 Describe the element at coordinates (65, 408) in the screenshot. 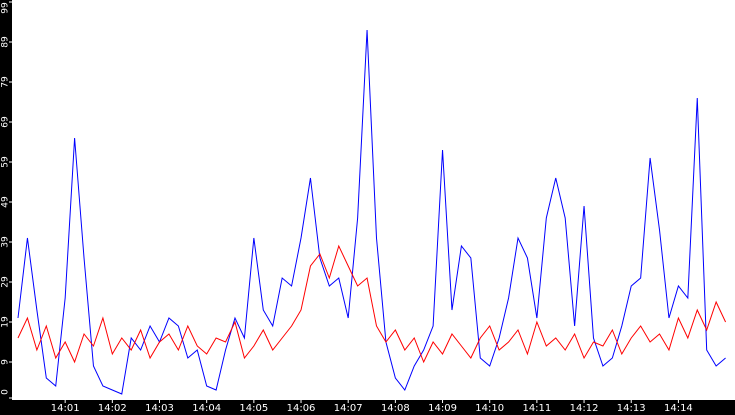

I see `x-tick-label: 14:01` at that location.